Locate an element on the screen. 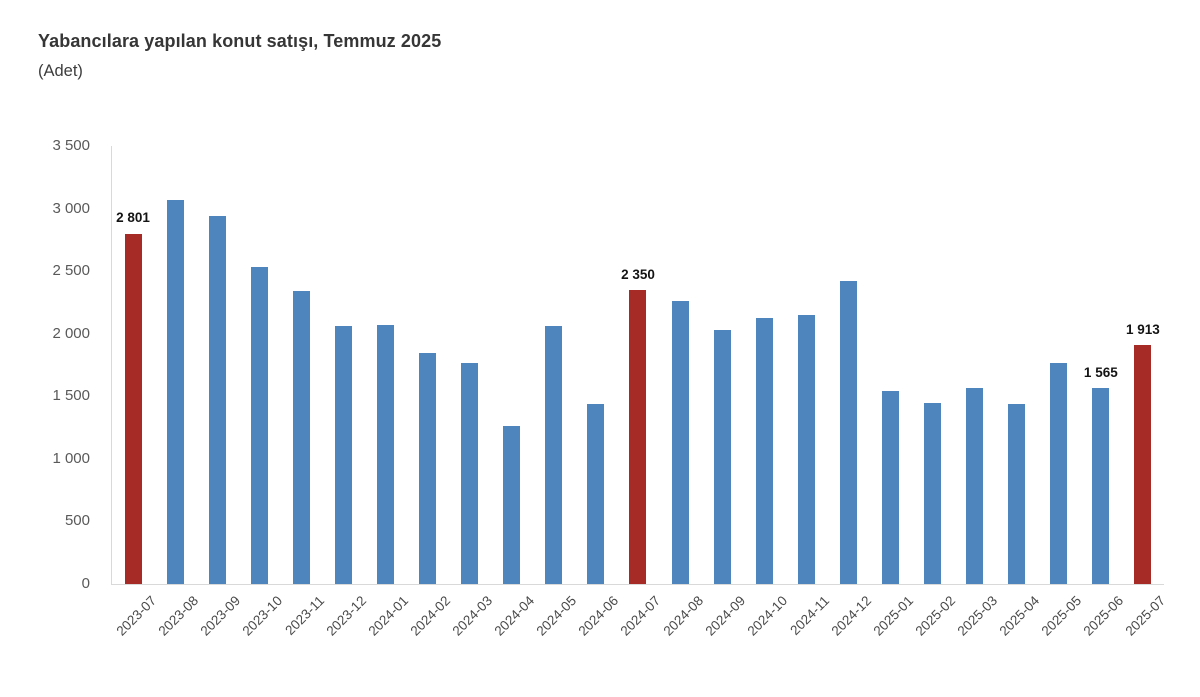  bar-band-2024-04: 2024-04 is located at coordinates (514, 392).